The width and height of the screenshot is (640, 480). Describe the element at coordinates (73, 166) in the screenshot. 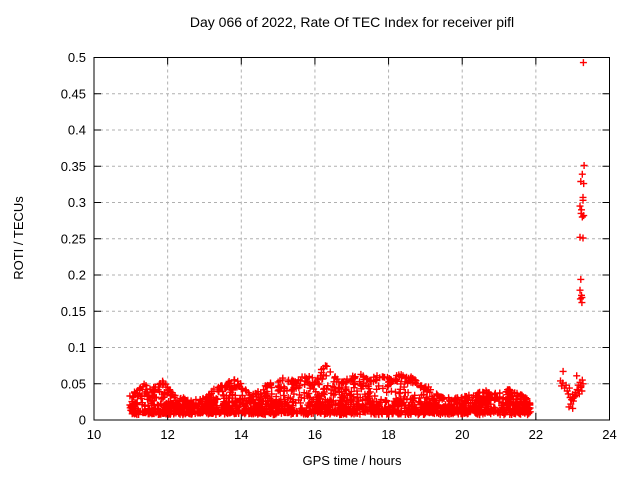

I see `y-tick-label: 0.35` at that location.